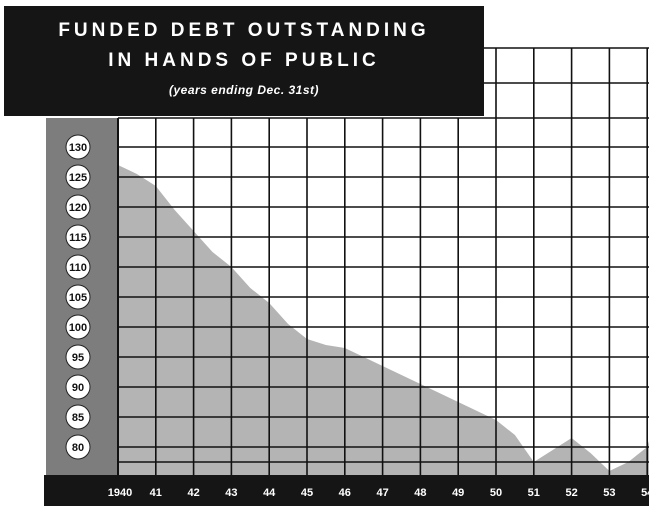 The width and height of the screenshot is (649, 506). Describe the element at coordinates (231, 493) in the screenshot. I see `x-tick-label: 43` at that location.